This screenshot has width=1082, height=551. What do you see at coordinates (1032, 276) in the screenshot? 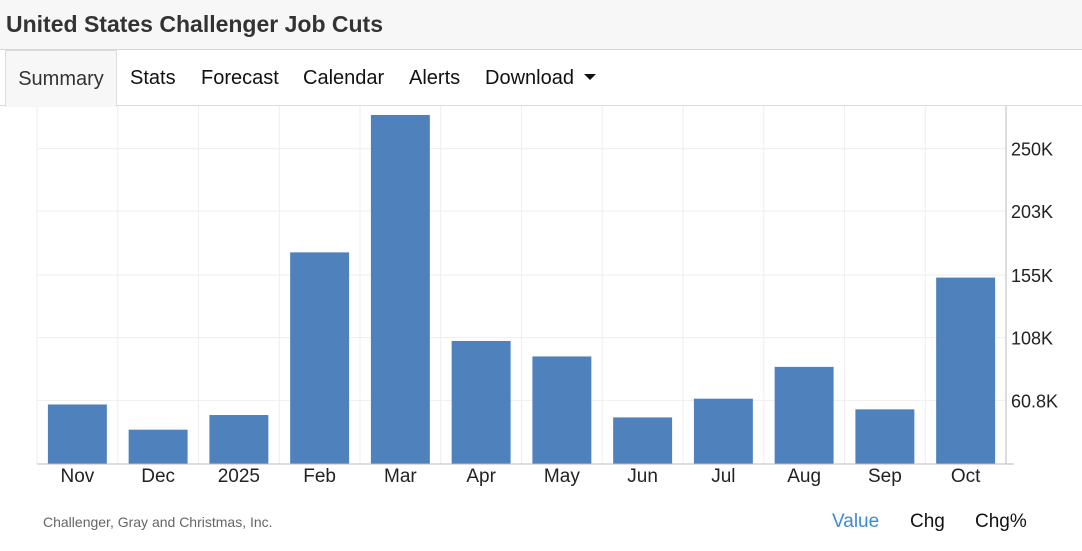
I see `y-tick-label: 155K` at bounding box center [1032, 276].